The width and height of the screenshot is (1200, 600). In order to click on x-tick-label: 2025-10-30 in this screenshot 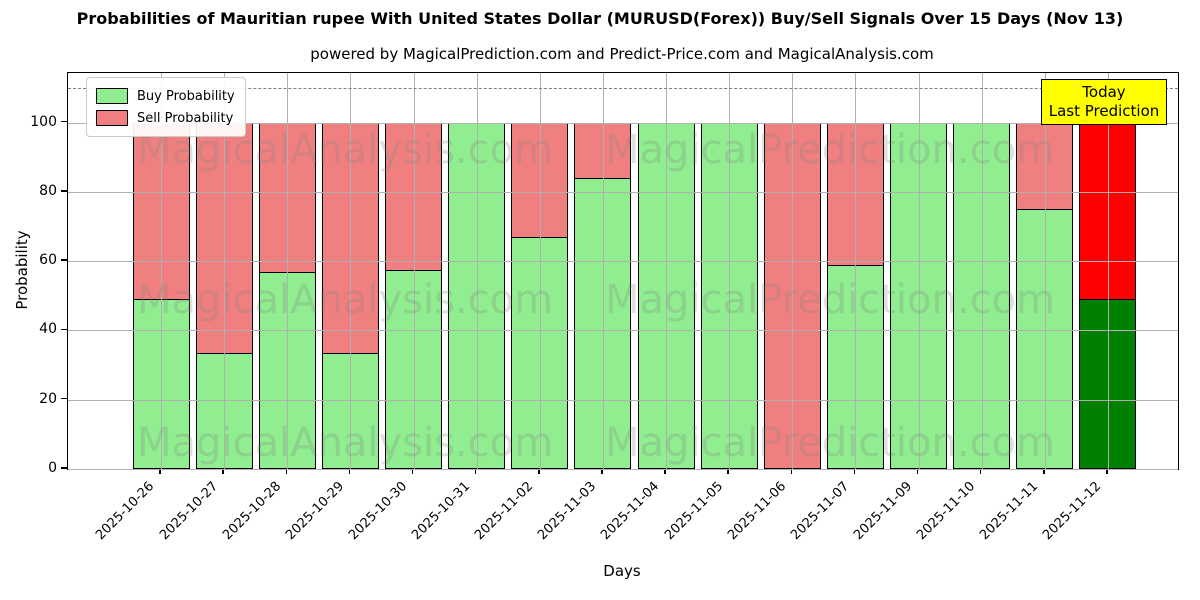, I will do `click(378, 511)`.